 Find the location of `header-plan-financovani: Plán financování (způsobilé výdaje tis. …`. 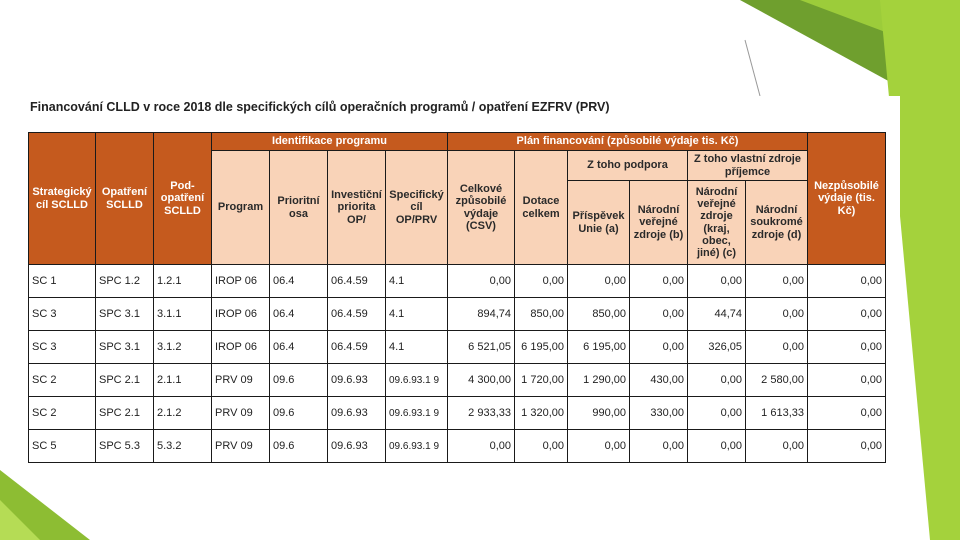

header-plan-financovani: Plán financování (způsobilé výdaje tis. … is located at coordinates (627, 141).